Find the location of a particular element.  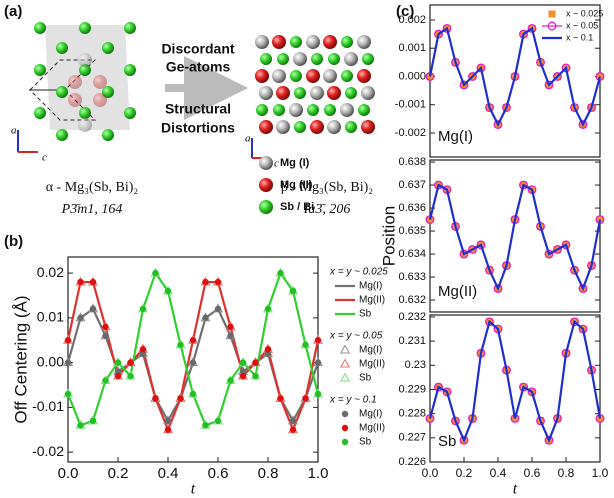

y-tick-label: 0.231 is located at coordinates (412, 341).